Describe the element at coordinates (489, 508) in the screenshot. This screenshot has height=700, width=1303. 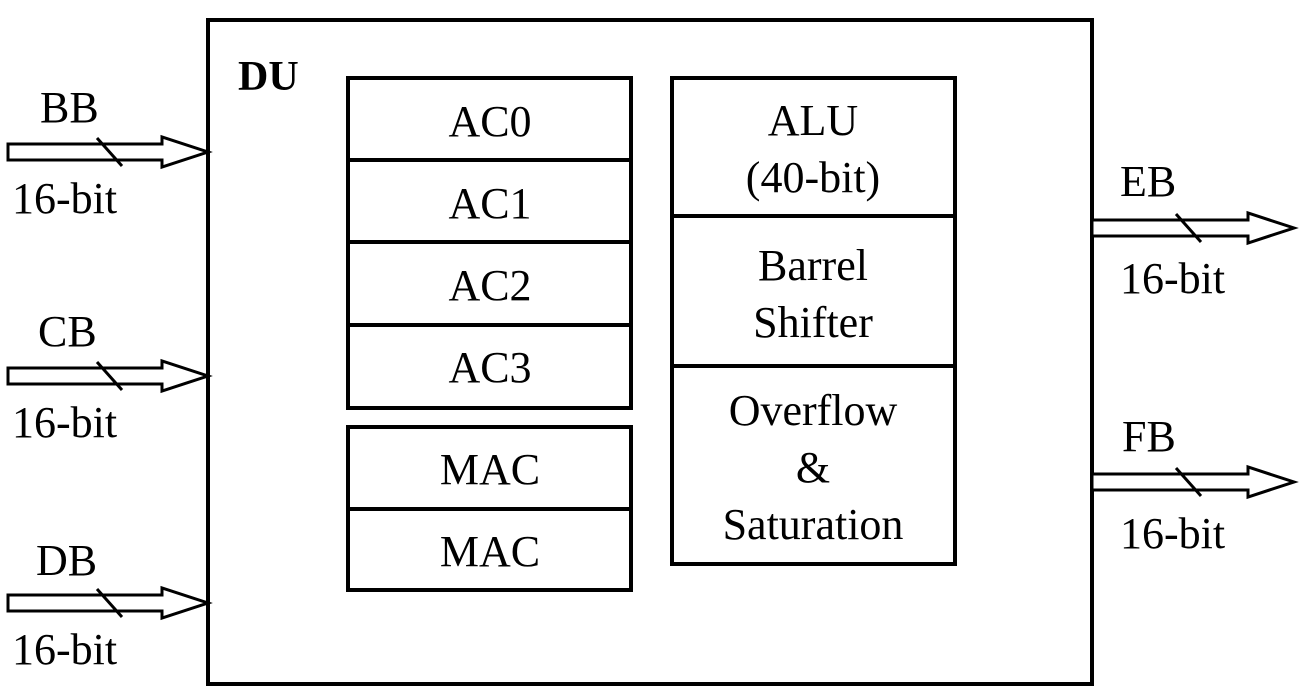
I see `mac-stack: MAC MAC` at that location.